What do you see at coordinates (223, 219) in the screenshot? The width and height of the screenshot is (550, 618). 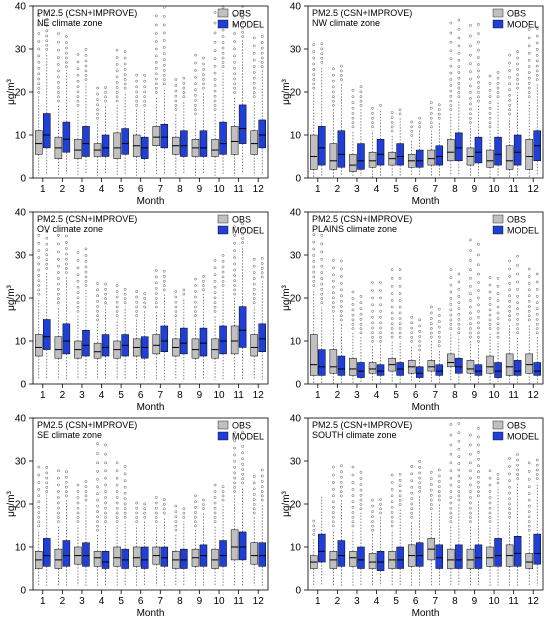 I see `legend-swatch-obs` at bounding box center [223, 219].